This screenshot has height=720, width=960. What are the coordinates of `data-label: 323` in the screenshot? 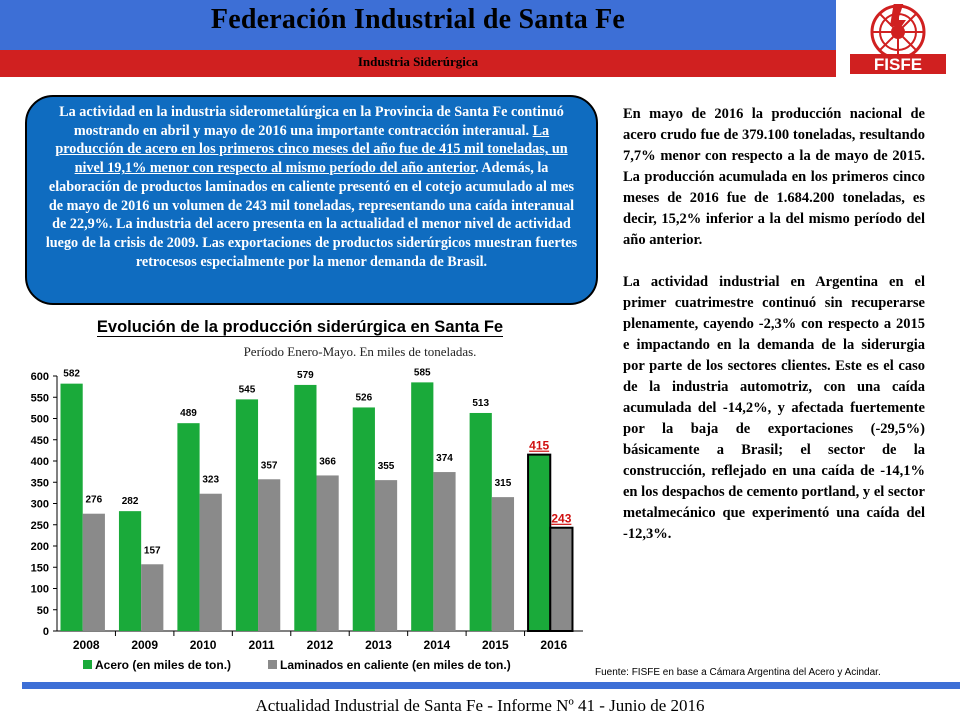 It's located at (210, 480).